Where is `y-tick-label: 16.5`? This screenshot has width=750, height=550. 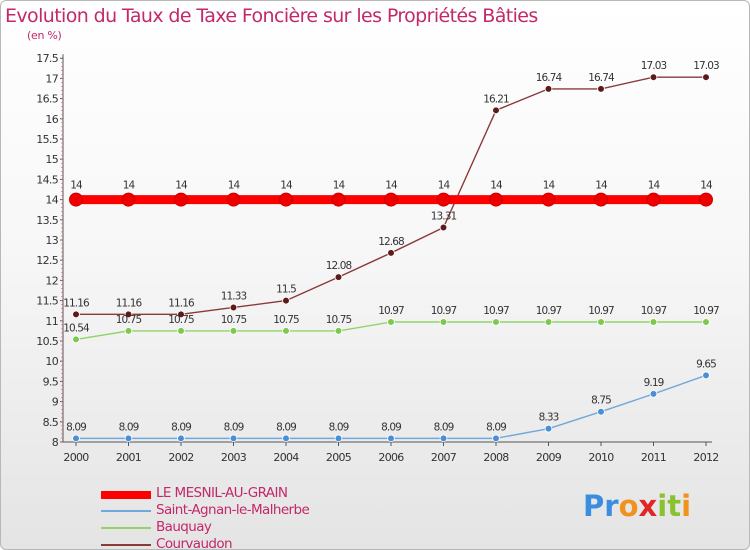
y-tick-label: 16.5 is located at coordinates (47, 99).